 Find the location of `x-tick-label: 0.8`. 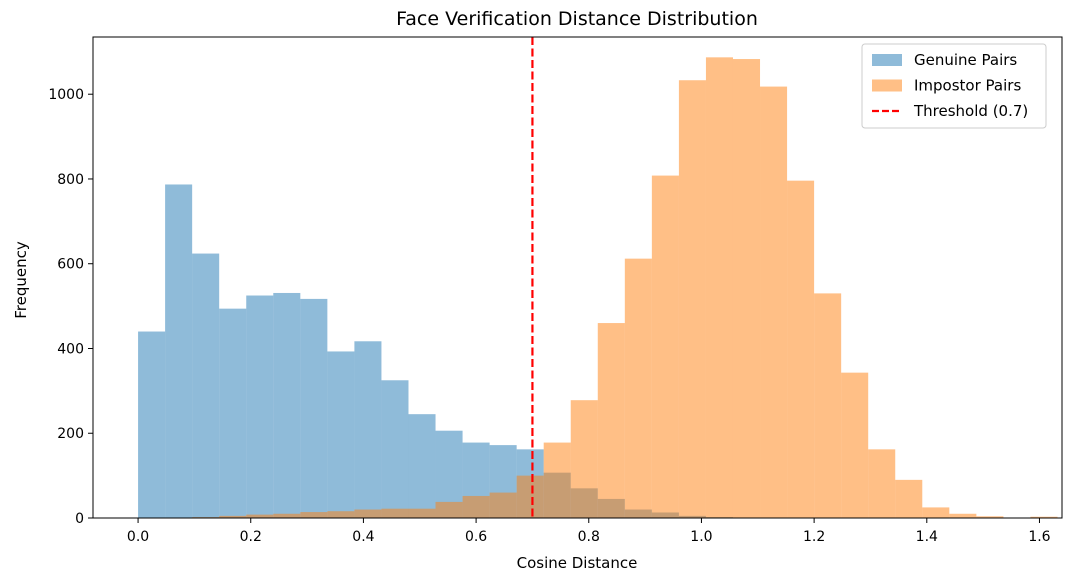

x-tick-label: 0.8 is located at coordinates (589, 537).